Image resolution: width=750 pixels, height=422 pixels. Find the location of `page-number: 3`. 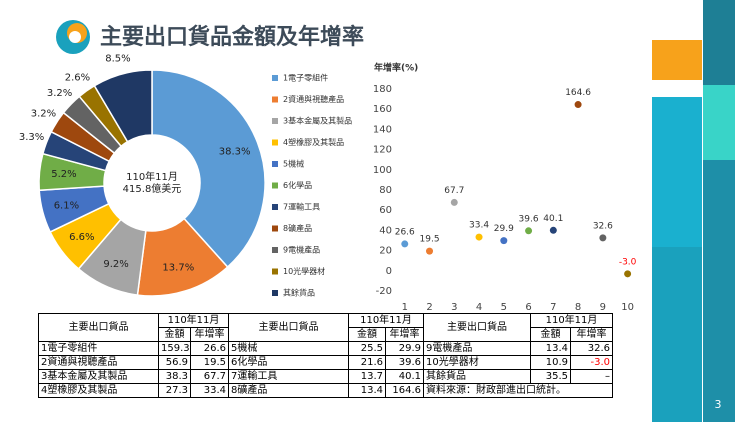

page-number: 3 is located at coordinates (718, 404).